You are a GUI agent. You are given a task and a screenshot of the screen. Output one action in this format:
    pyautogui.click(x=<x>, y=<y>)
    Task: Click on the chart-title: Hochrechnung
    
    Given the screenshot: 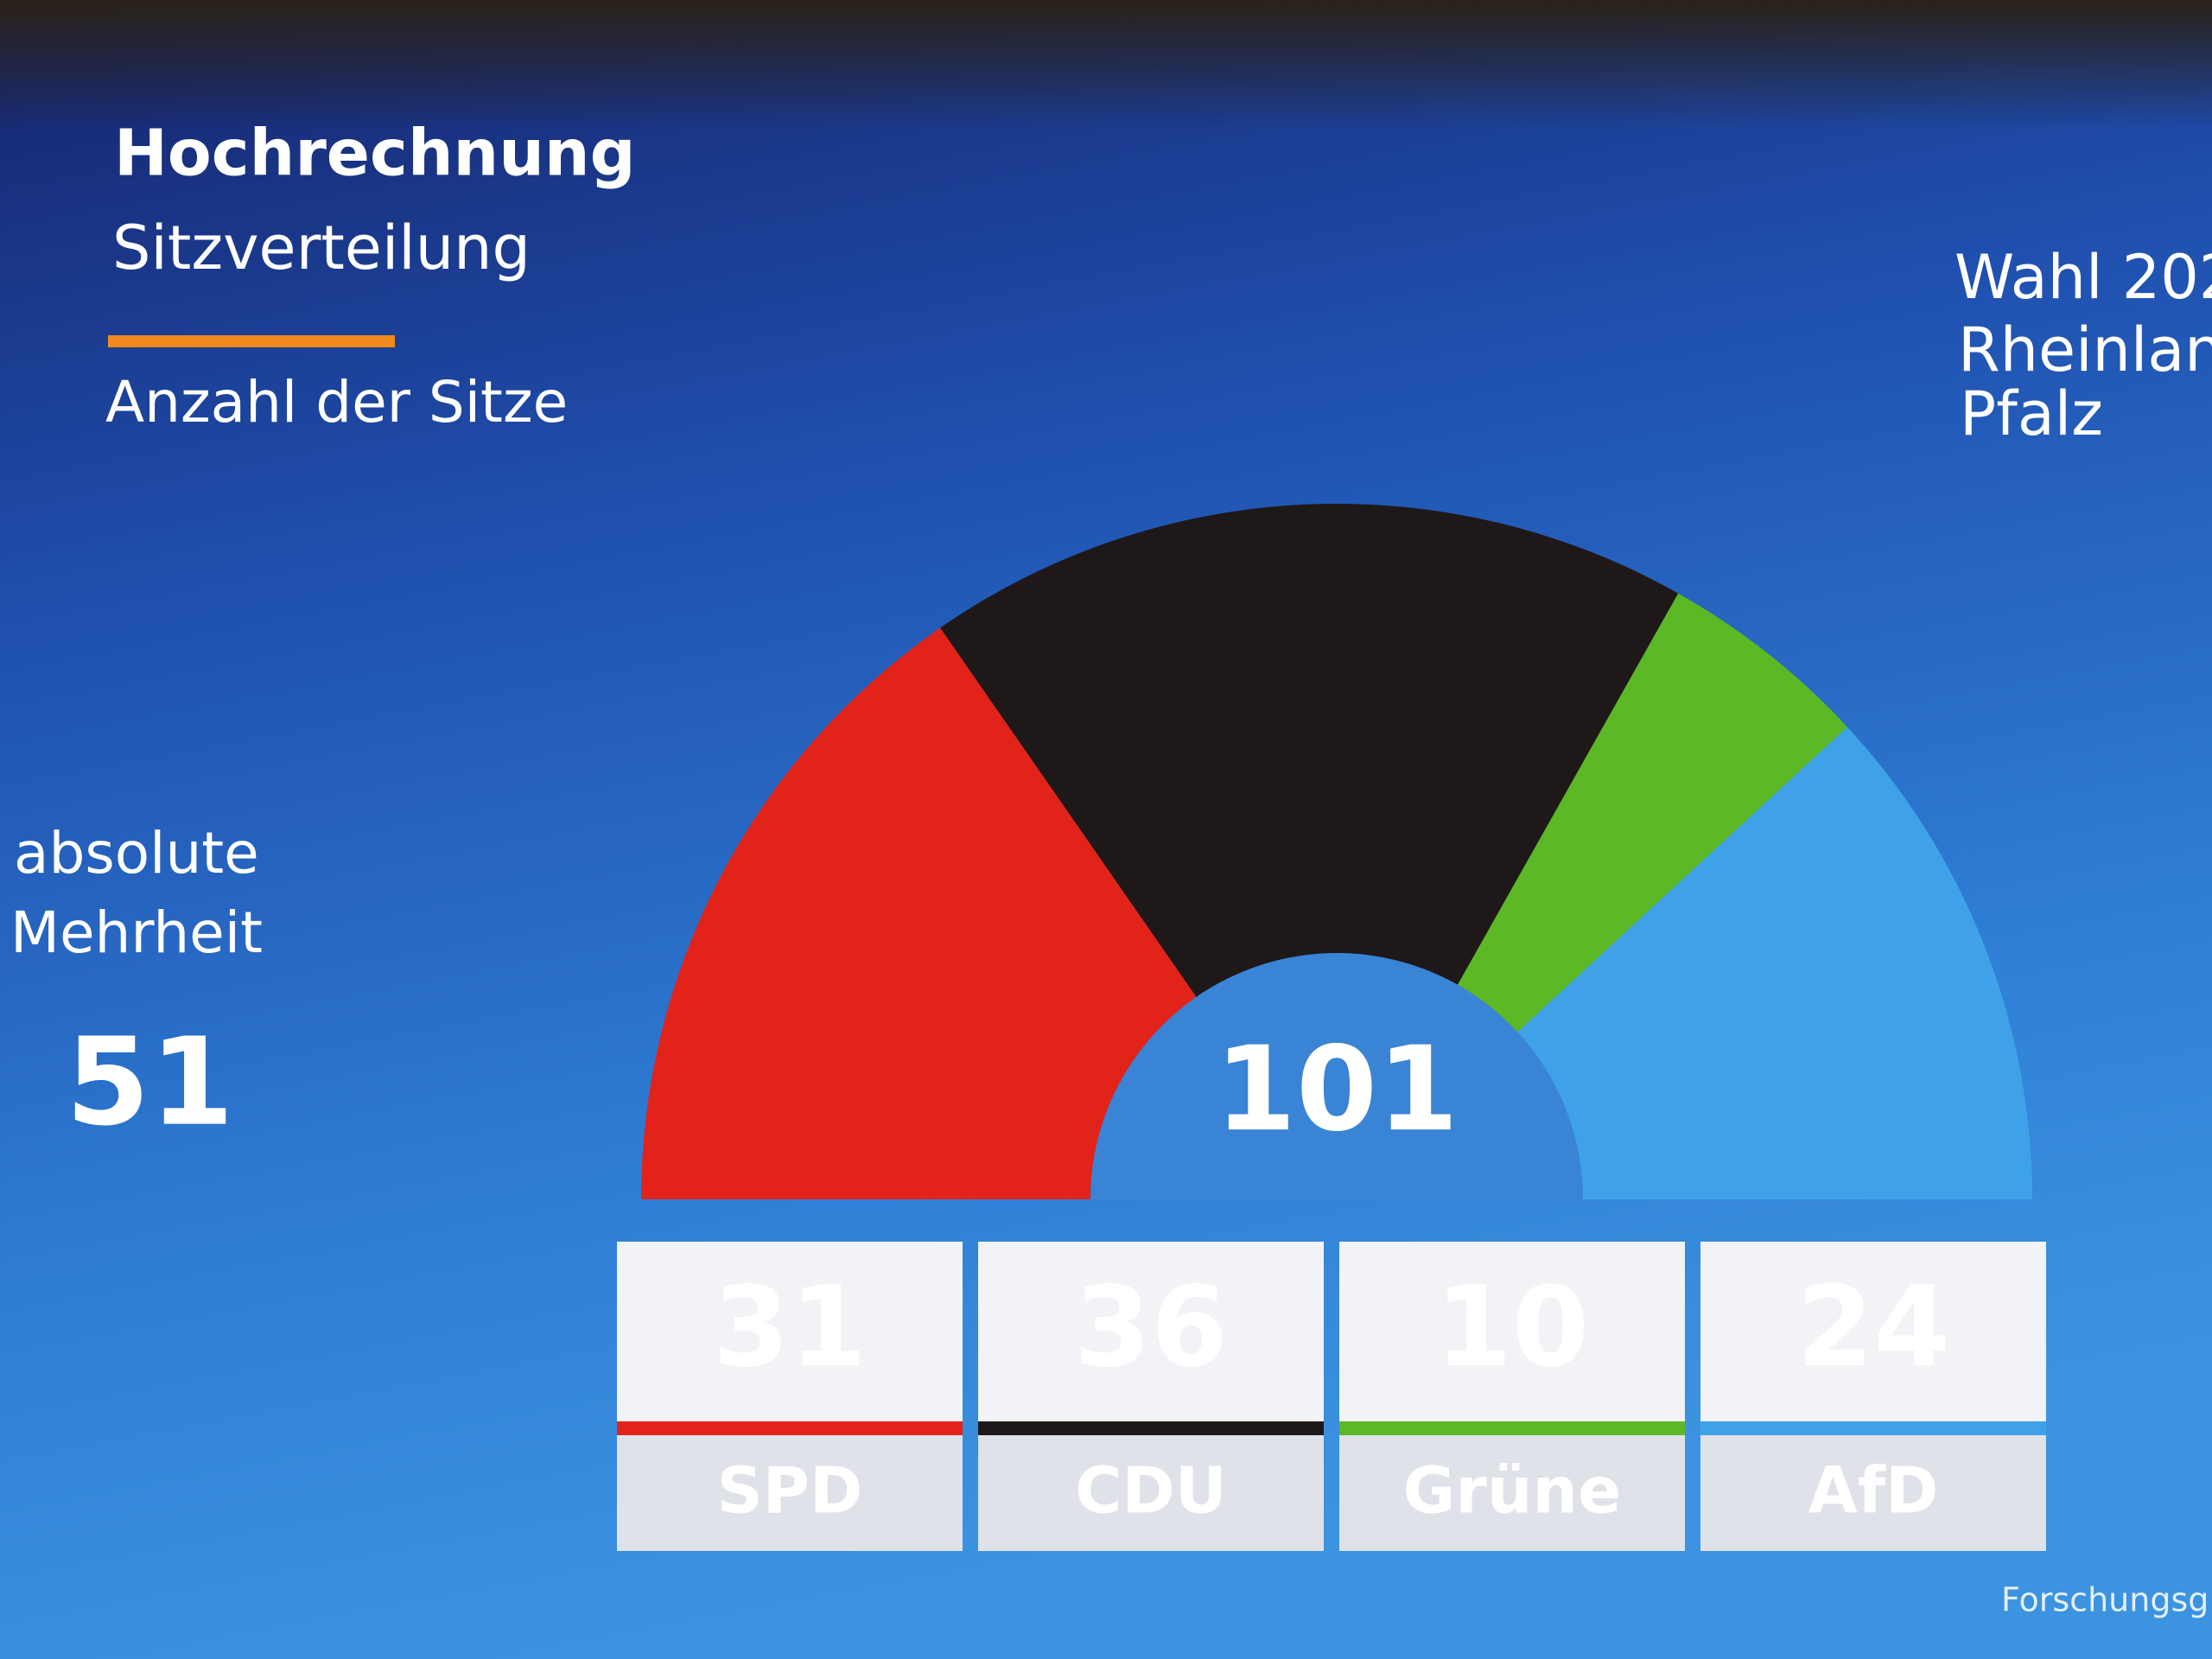 What is the action you would take?
    pyautogui.click(x=375, y=154)
    